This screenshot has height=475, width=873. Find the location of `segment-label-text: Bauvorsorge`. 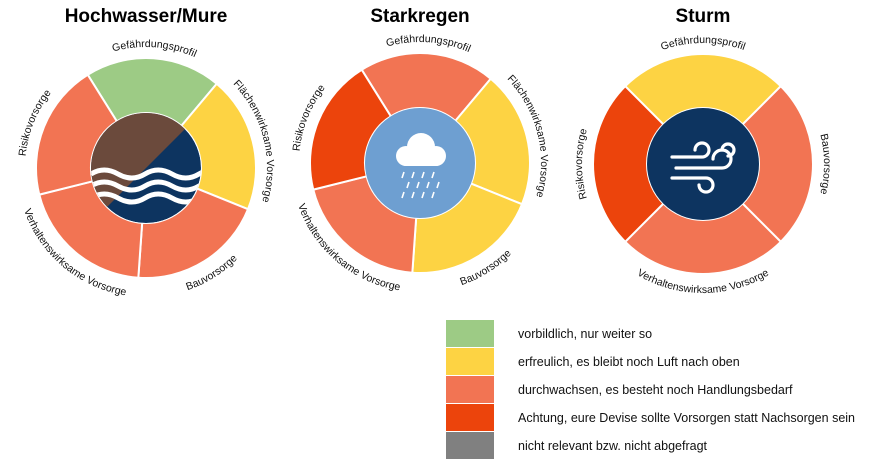

segment-label-text: Bauvorsorge is located at coordinates (825, 164).